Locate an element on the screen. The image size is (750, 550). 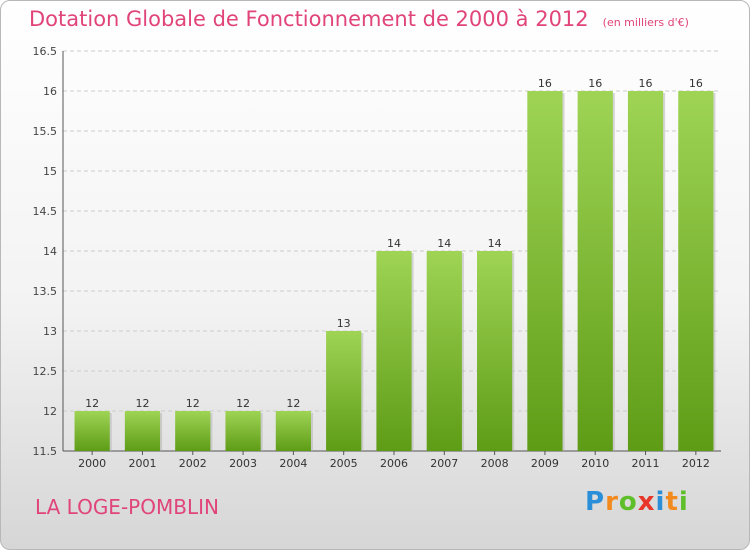
logo-letter: r is located at coordinates (612, 502).